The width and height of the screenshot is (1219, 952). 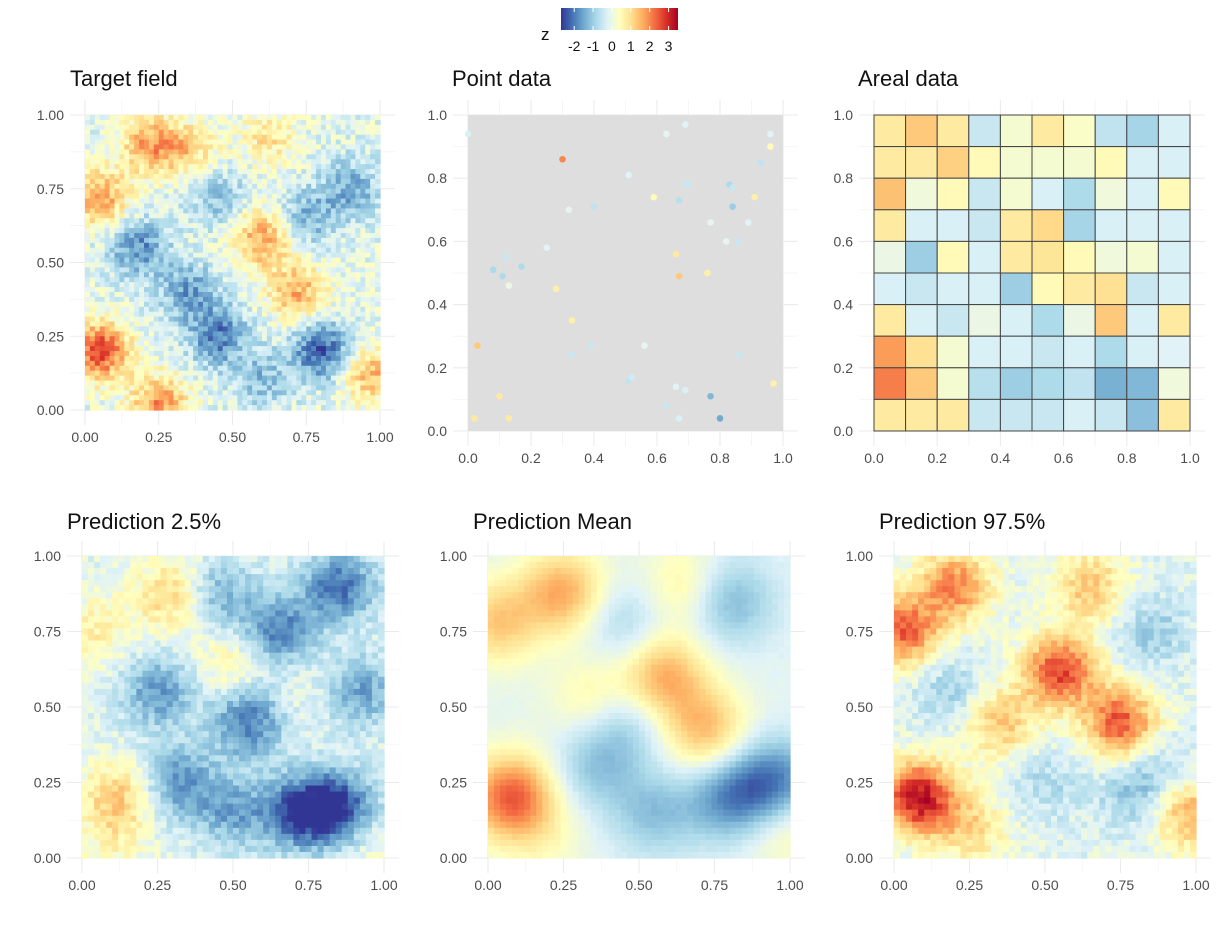 What do you see at coordinates (502, 78) in the screenshot?
I see `panel-title: Point data` at bounding box center [502, 78].